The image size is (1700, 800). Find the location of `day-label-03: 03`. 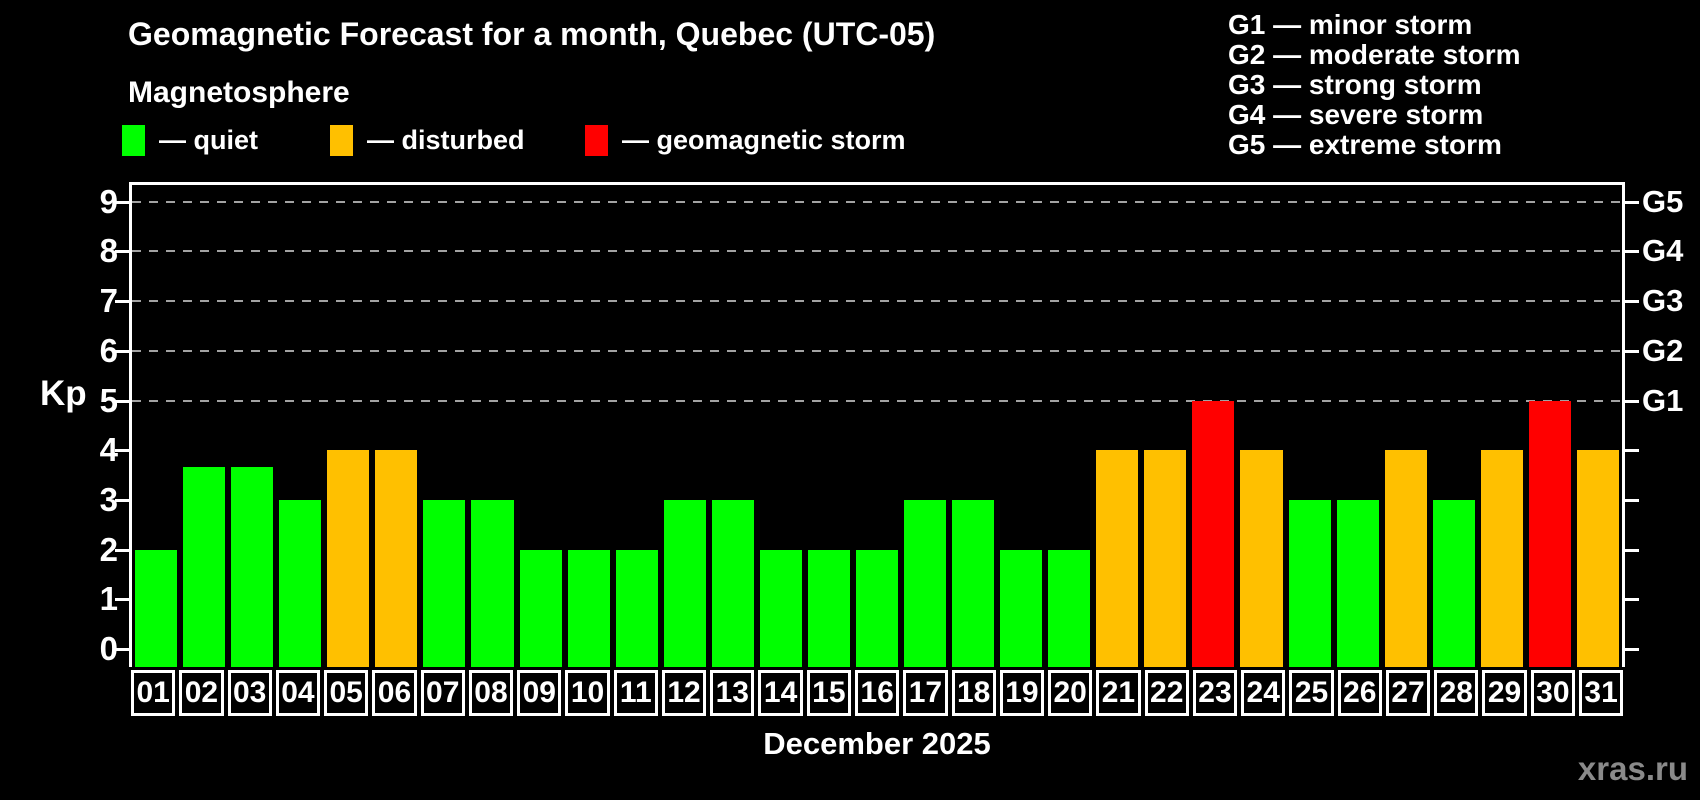

day-label-03: 03 is located at coordinates (249, 693).